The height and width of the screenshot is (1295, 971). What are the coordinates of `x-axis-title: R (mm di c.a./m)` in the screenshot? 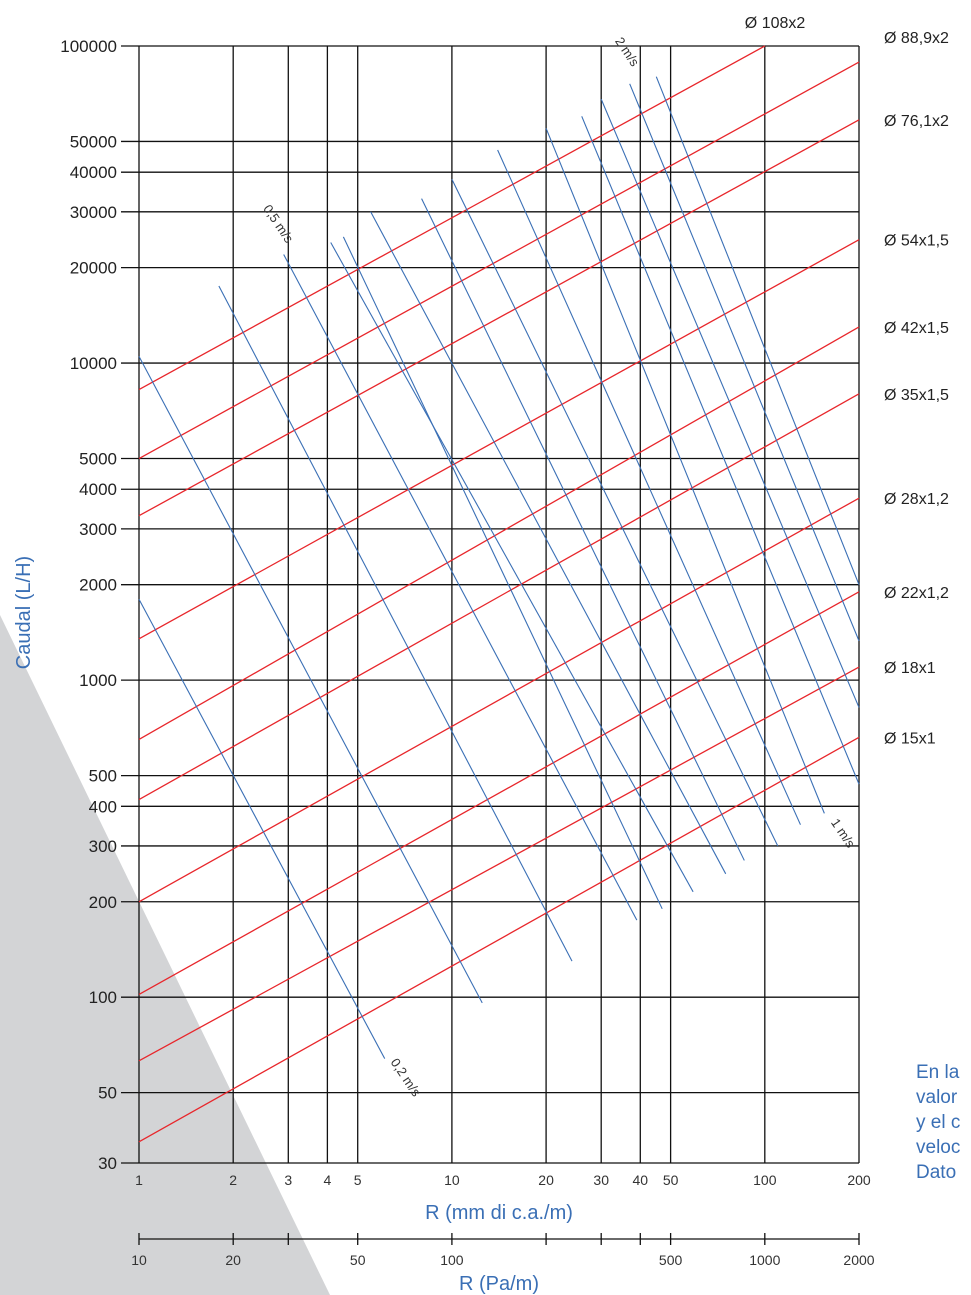 It's located at (499, 1213).